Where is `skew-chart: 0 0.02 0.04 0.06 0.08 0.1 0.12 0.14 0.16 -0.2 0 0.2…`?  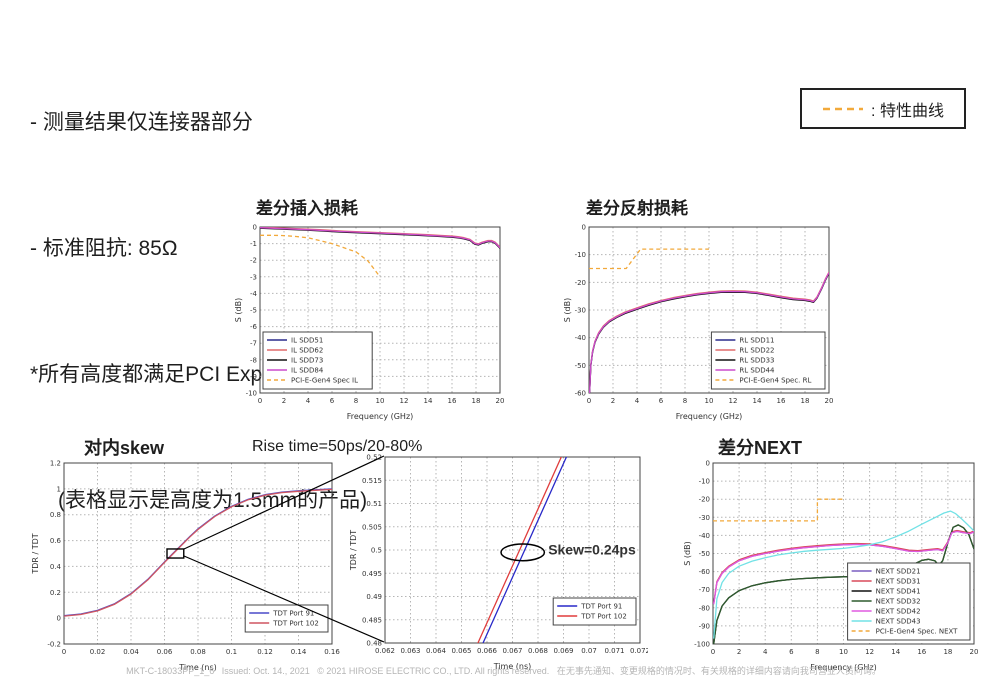
skew-chart: 0 0.02 0.04 0.06 0.08 0.1 0.12 0.14 0.16 -0.2 0 0.2… is located at coordinates (185, 565).